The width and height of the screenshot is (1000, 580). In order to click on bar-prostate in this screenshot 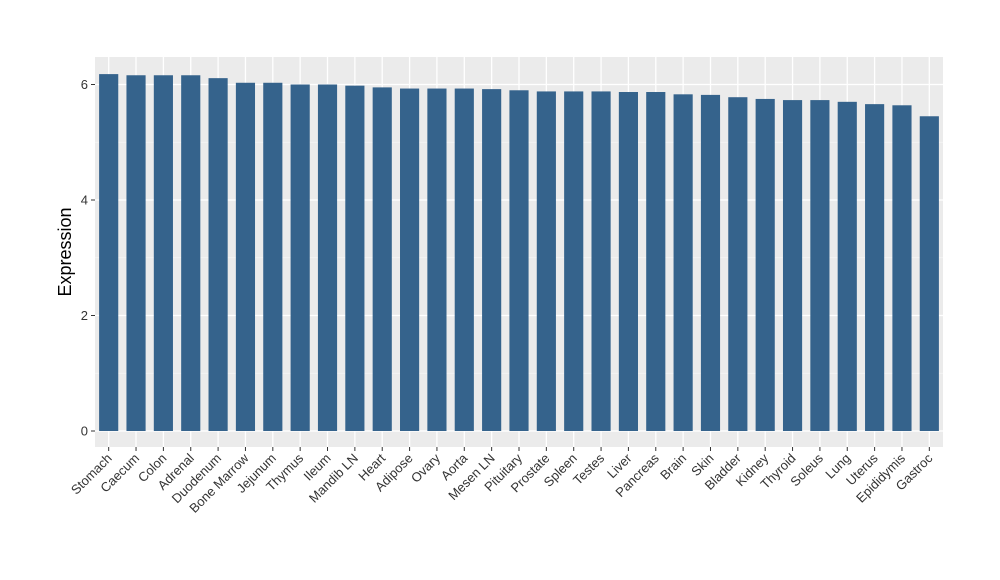, I will do `click(546, 261)`.